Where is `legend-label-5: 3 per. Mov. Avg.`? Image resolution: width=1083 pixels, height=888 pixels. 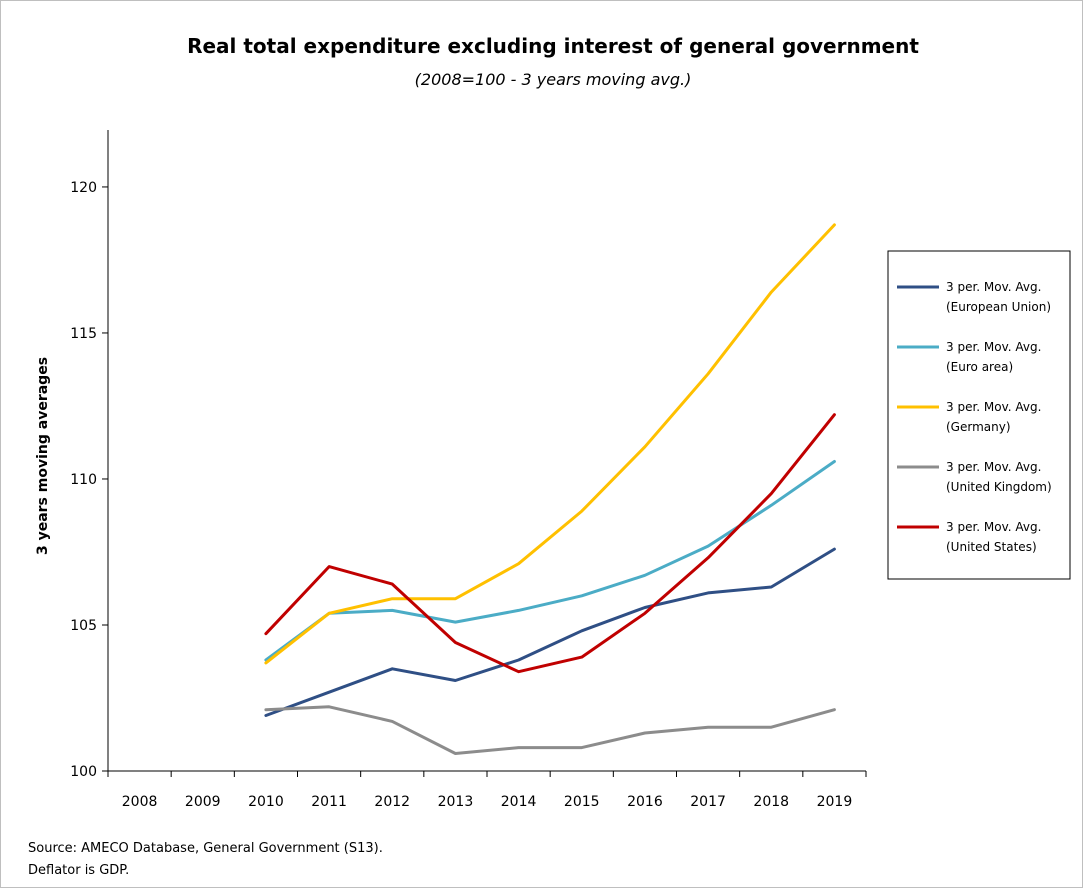
legend-label-5: 3 per. Mov. Avg. is located at coordinates (993, 527).